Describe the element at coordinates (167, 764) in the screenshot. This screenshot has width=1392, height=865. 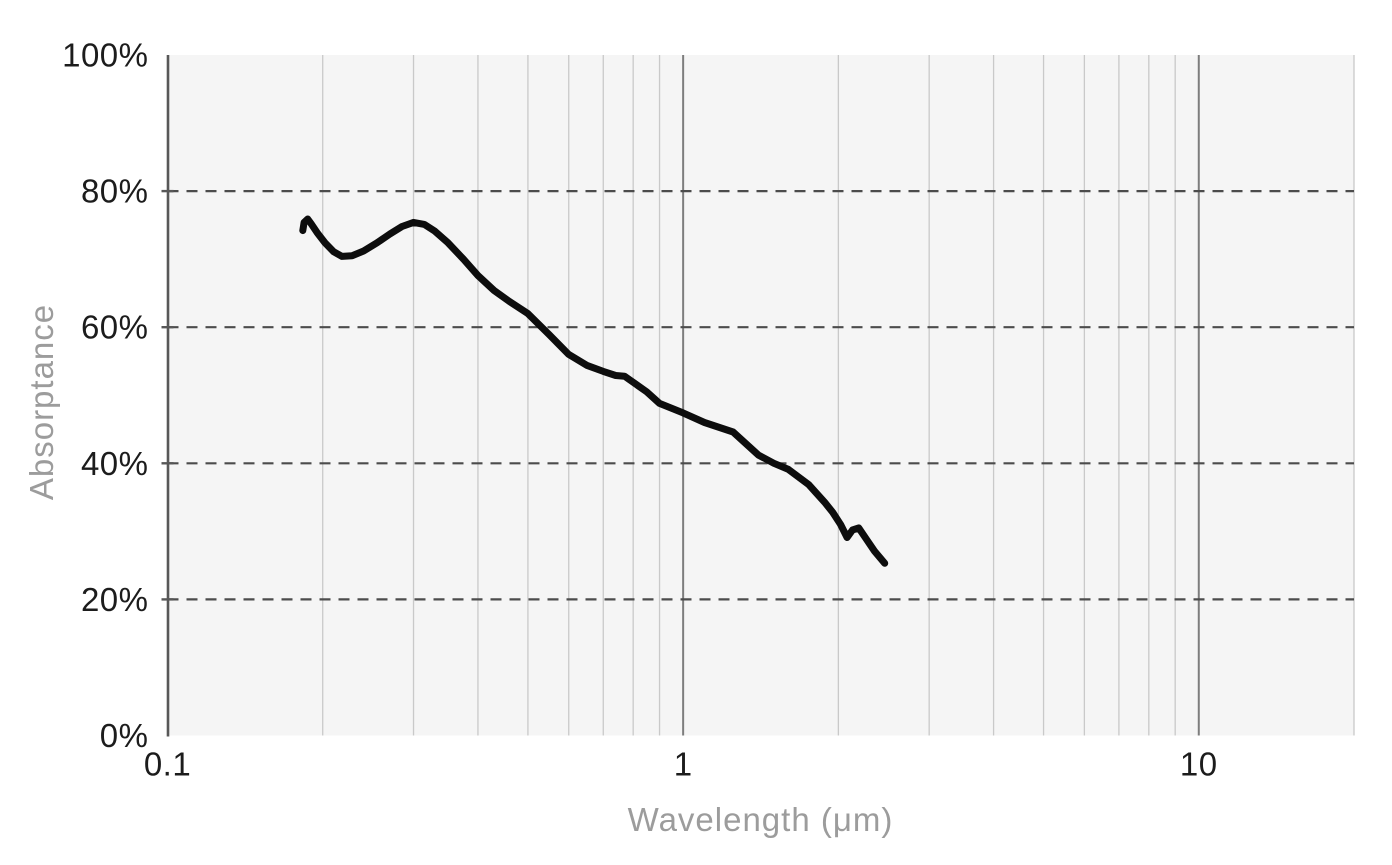
I see `x-tick-label: 0.1` at that location.